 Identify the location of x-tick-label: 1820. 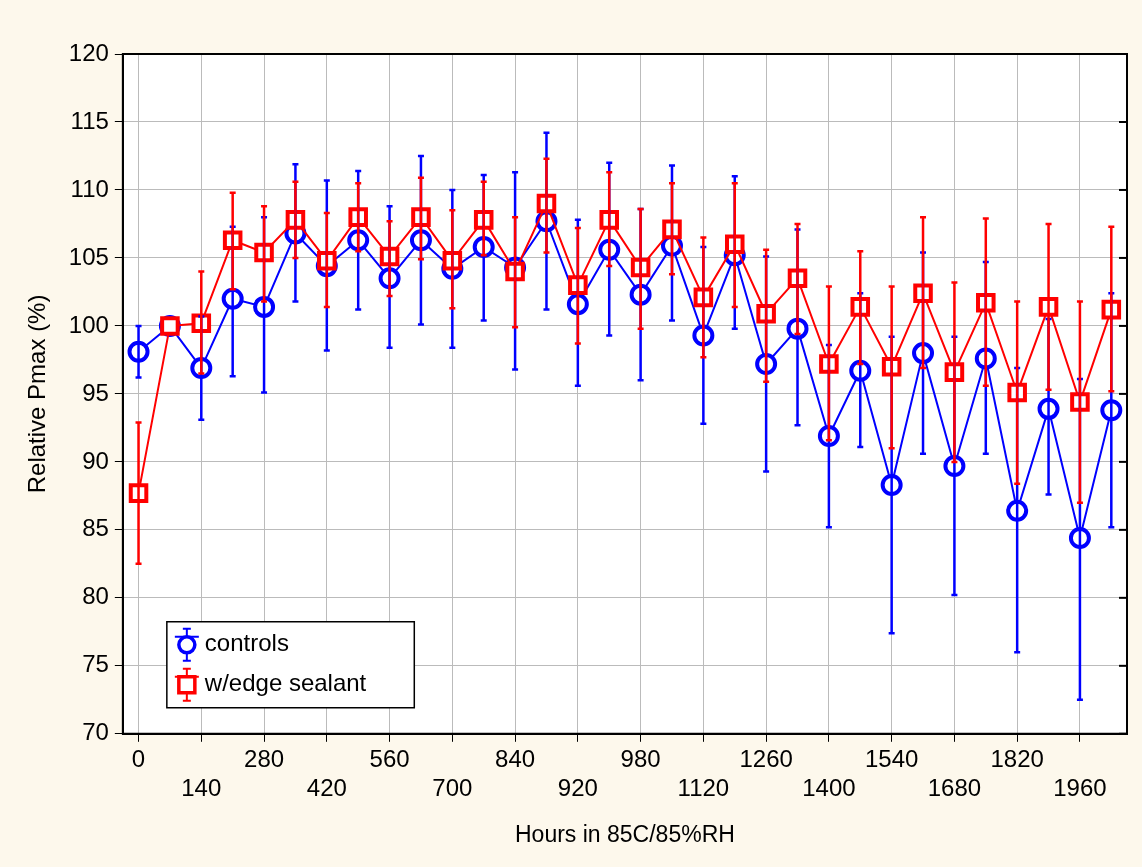
(1017, 758).